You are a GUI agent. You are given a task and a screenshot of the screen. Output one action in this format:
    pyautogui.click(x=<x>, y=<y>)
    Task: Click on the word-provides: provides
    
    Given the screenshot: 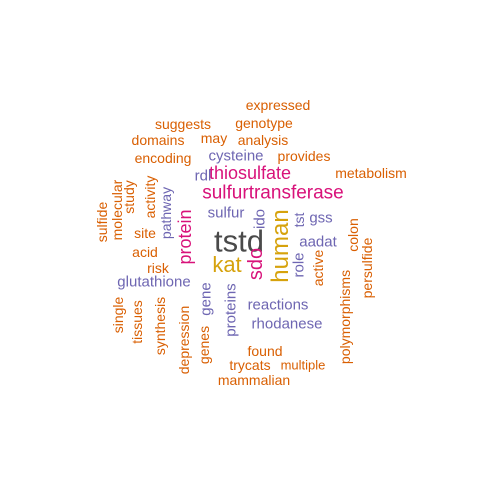 What is the action you would take?
    pyautogui.click(x=304, y=156)
    